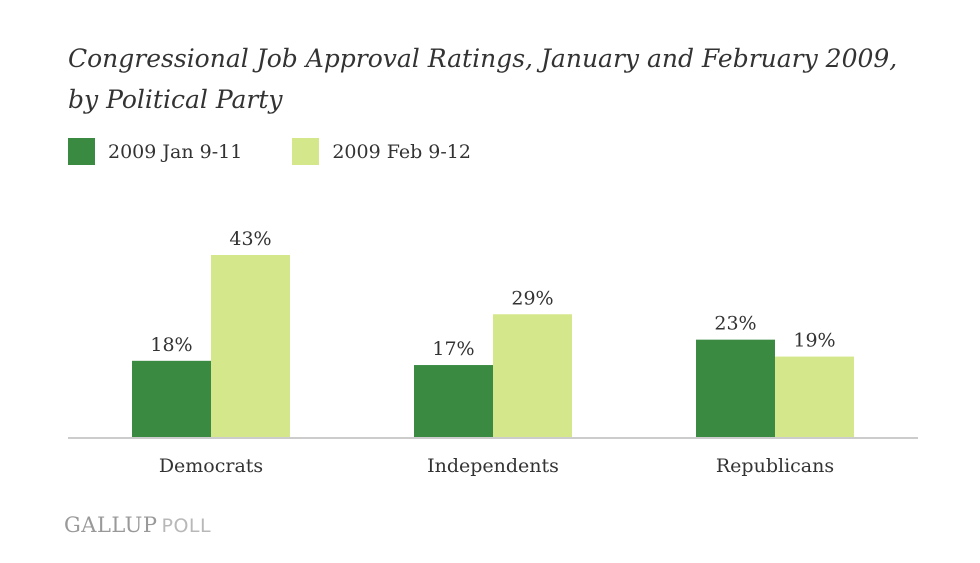 This screenshot has height=563, width=980. Describe the element at coordinates (453, 349) in the screenshot. I see `data-label-independents-series1: 17%` at that location.